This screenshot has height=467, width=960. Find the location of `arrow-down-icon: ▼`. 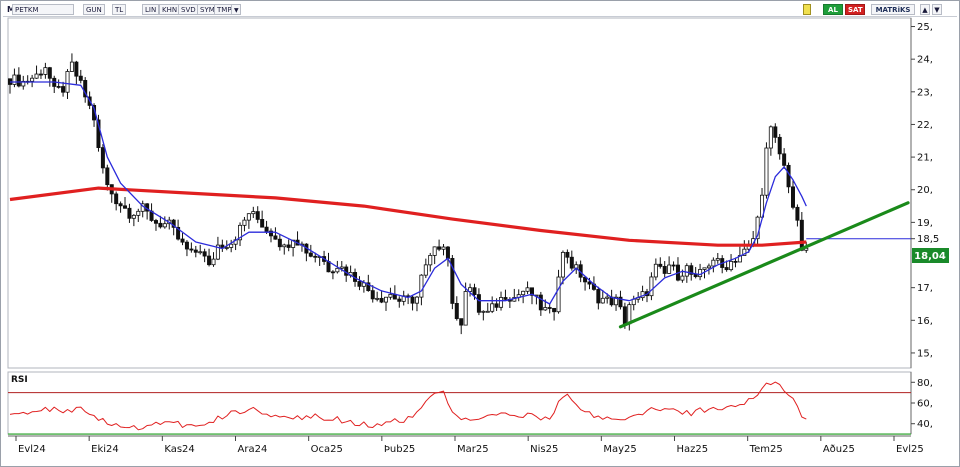

arrow-down-icon: ▼ is located at coordinates (937, 9).